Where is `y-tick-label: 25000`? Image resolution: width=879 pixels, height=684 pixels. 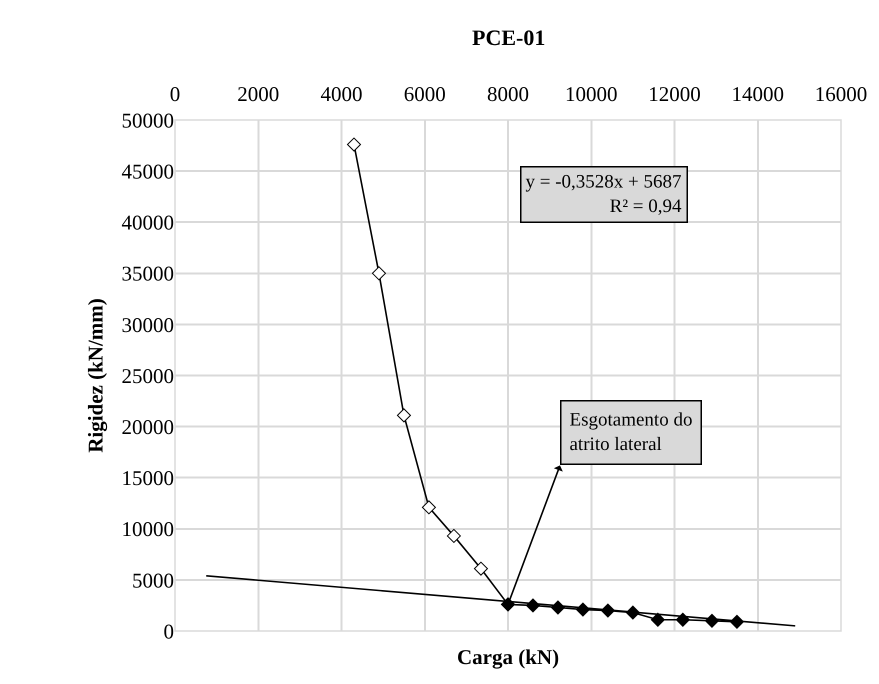 y-tick-label: 25000 is located at coordinates (148, 376).